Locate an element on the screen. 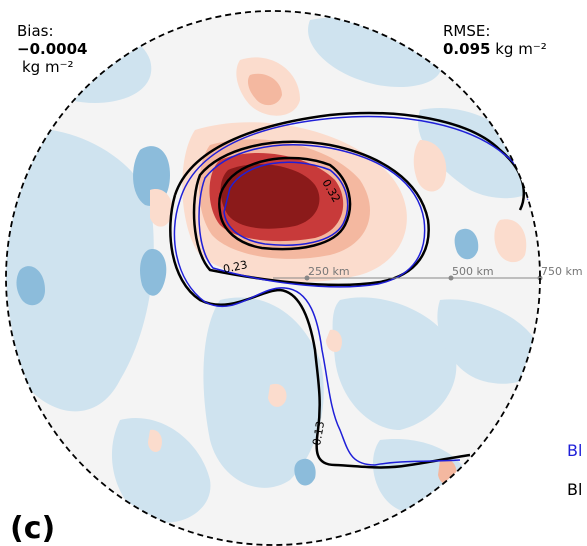  bias-value: −0.0004 is located at coordinates (52, 49).